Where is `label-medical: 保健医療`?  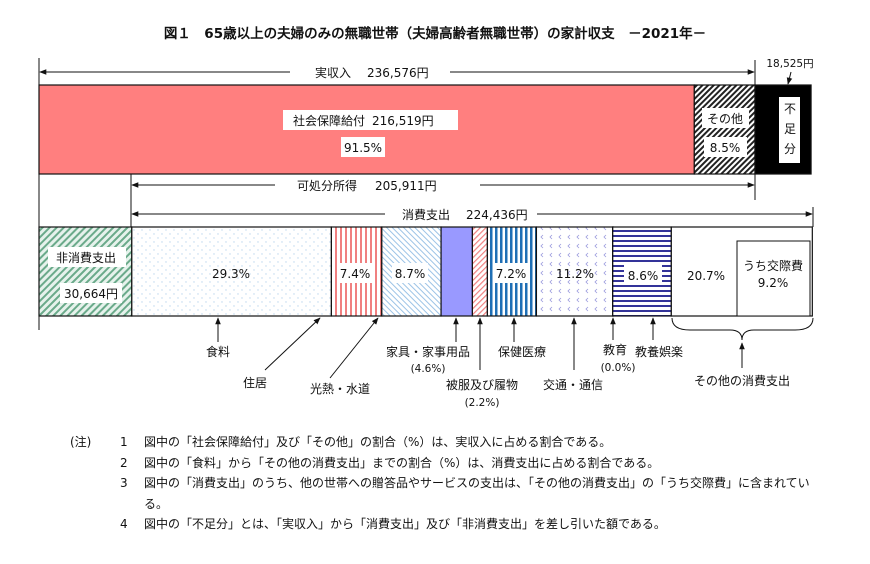
label-medical: 保健医療 is located at coordinates (522, 352).